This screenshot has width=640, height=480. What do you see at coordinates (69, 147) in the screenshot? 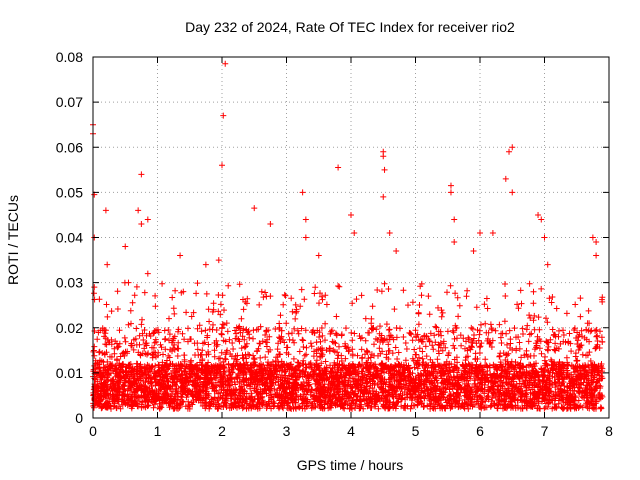
I see `y-tick-label: 0.06` at bounding box center [69, 147].